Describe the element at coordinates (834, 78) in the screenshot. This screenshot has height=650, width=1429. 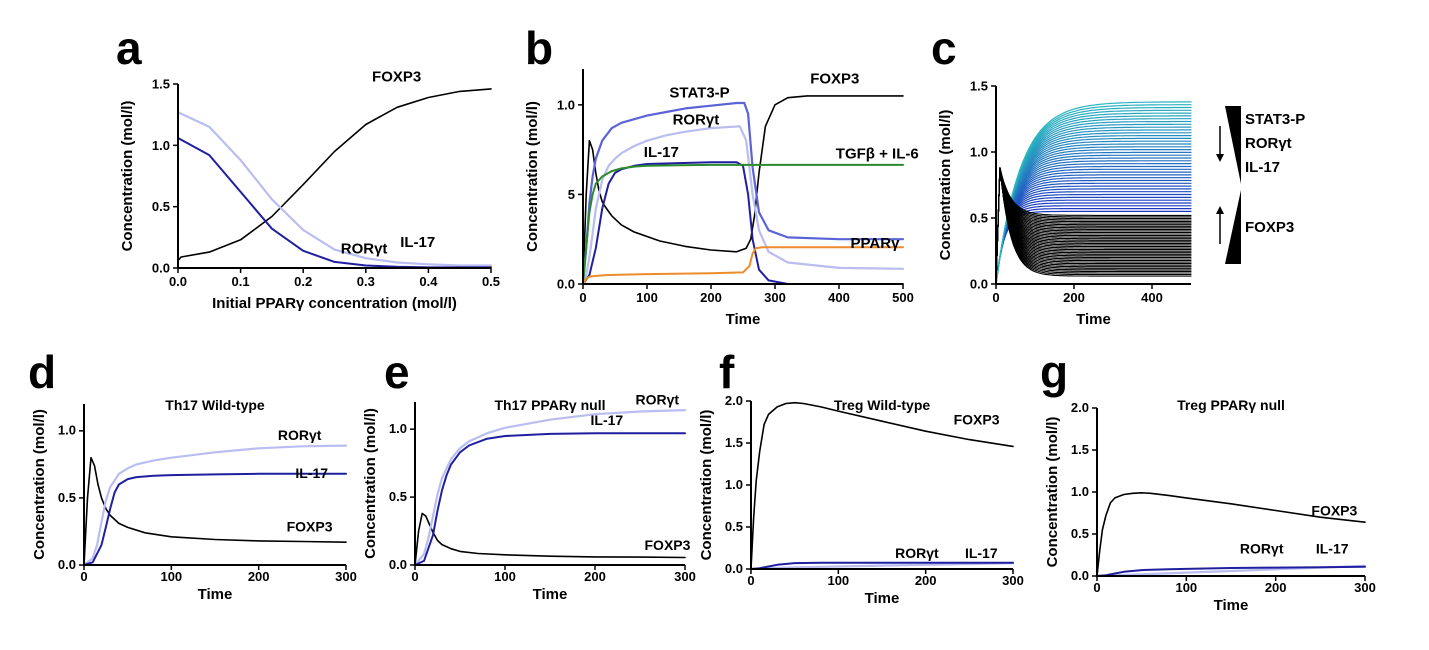
I see `label-foxp3-b: FOXP3` at that location.